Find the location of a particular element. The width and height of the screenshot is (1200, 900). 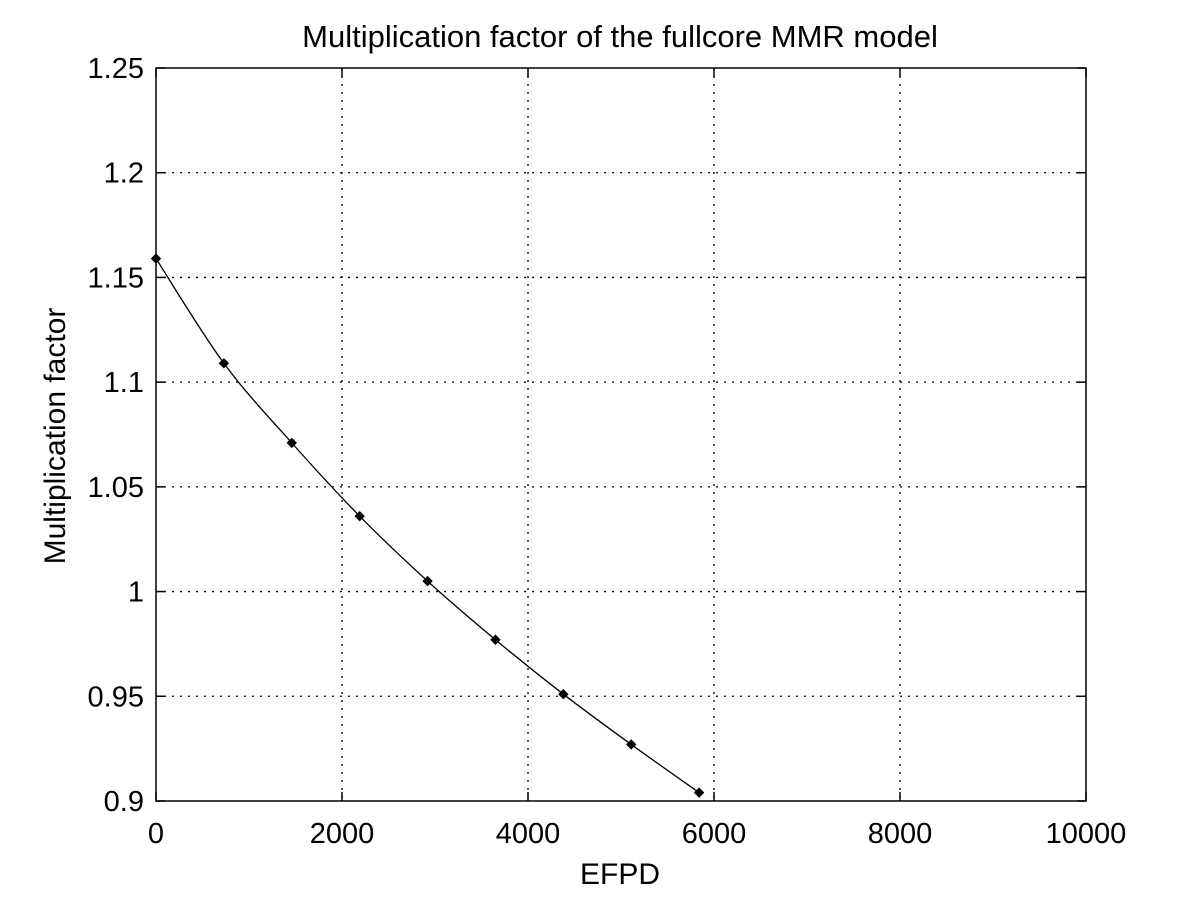

y-tick-label: 1.25 is located at coordinates (116, 69).